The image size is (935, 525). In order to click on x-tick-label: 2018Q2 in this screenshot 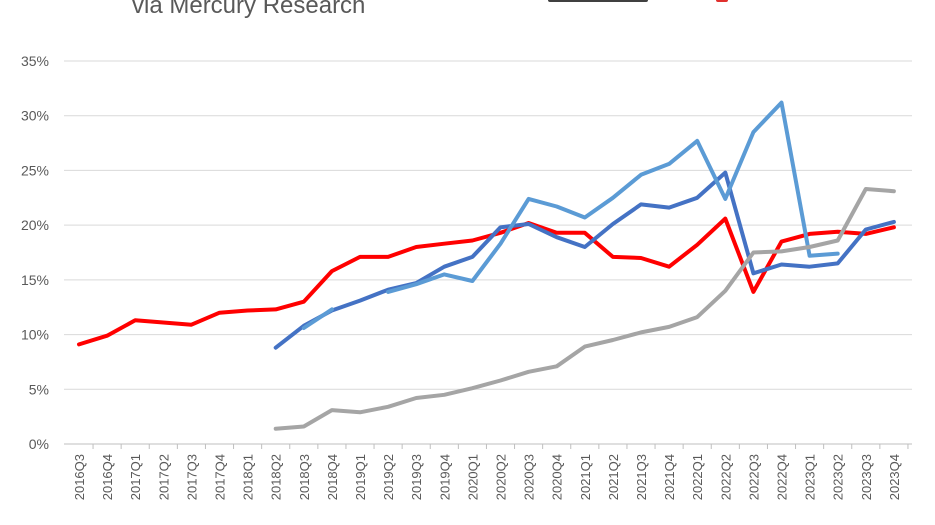, I will do `click(276, 477)`.